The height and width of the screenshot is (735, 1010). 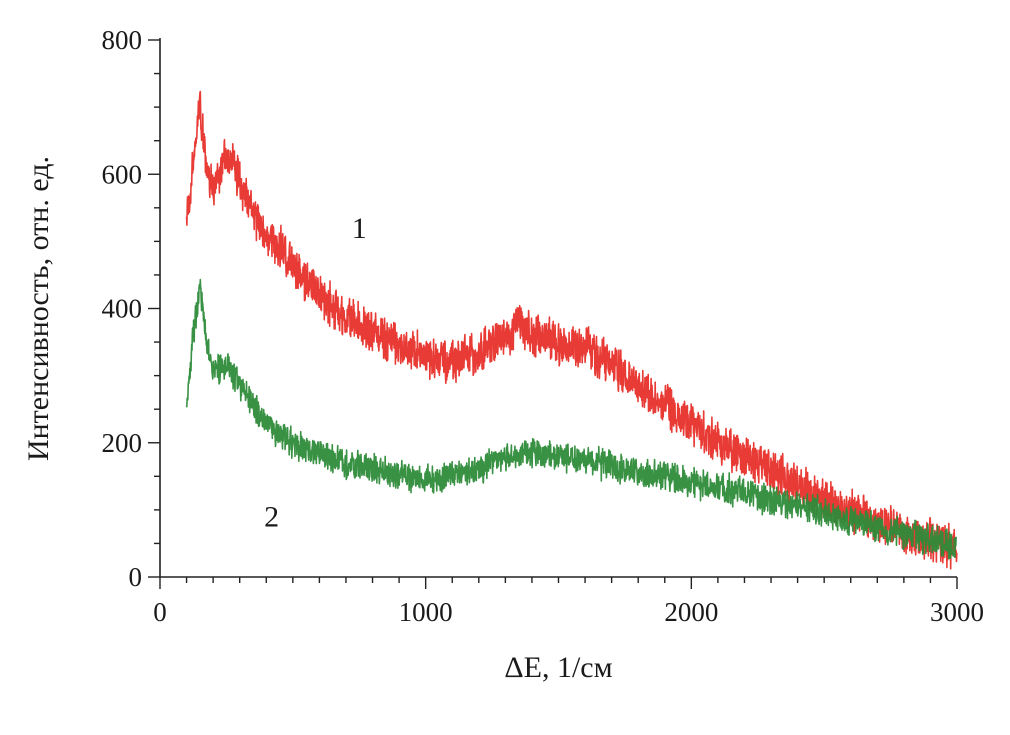 What do you see at coordinates (122, 309) in the screenshot?
I see `y-tick-label: 400` at bounding box center [122, 309].